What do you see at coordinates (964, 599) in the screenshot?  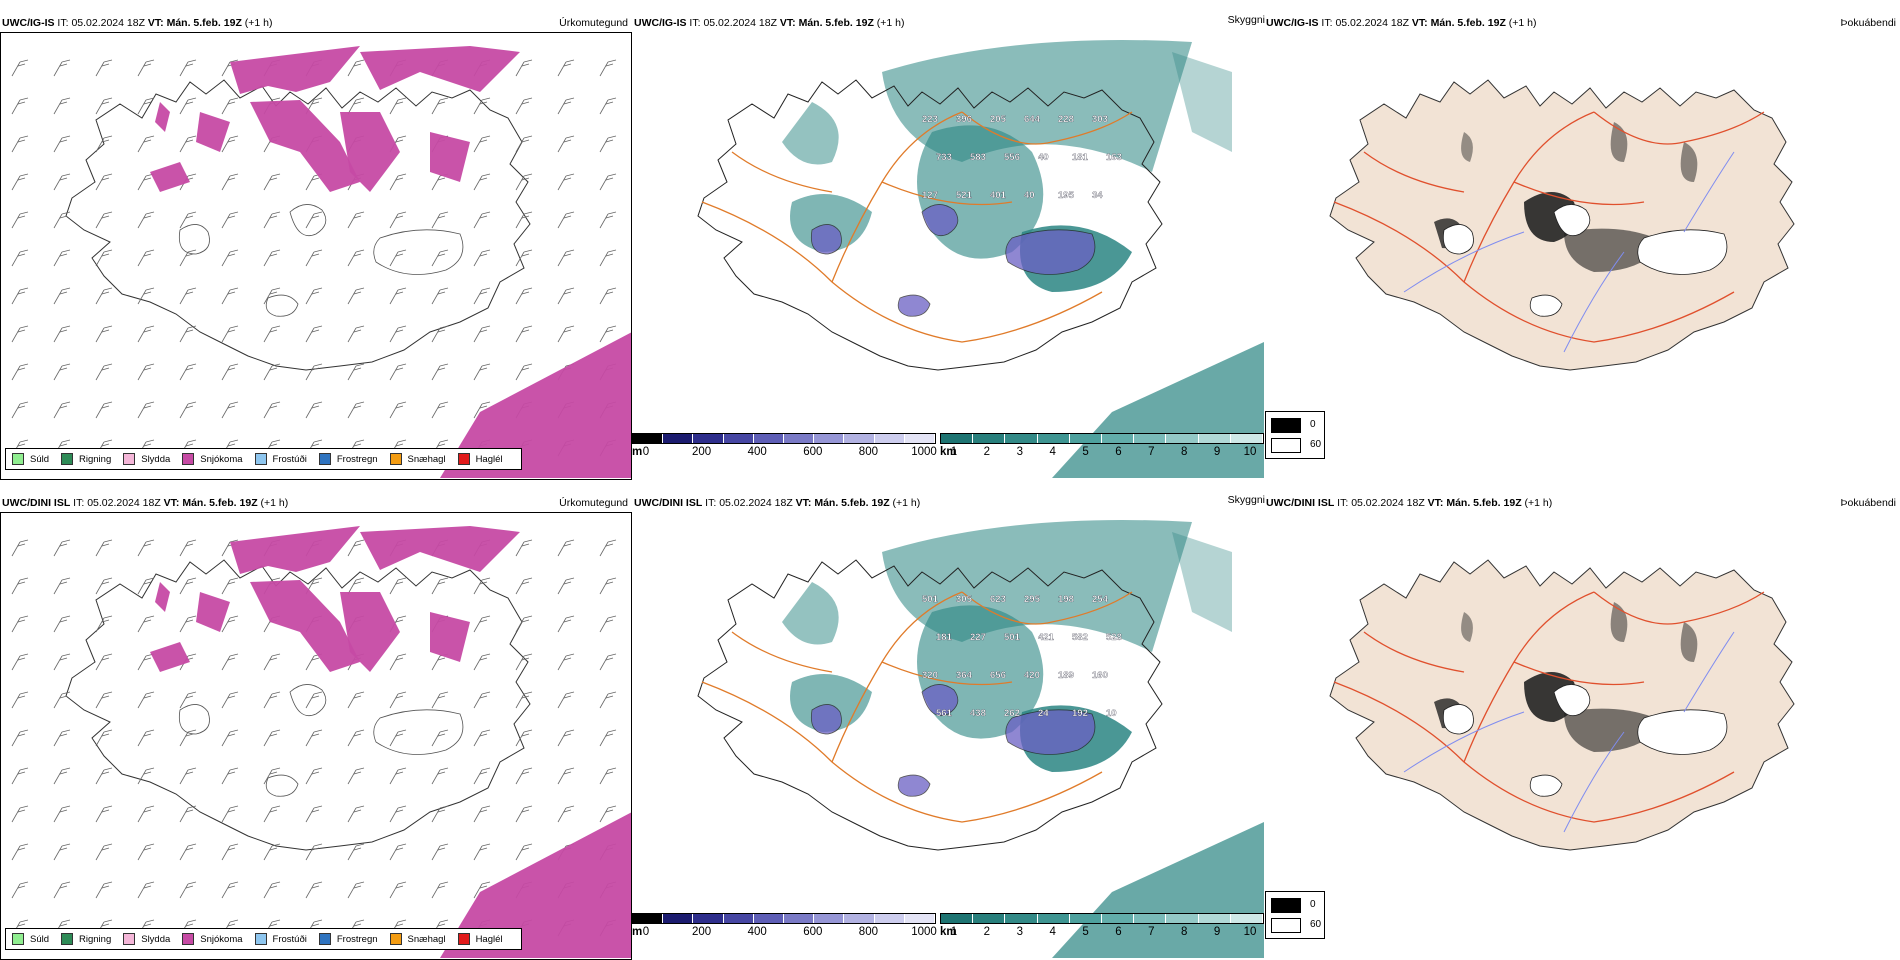 I see `cloud-base-label: 305` at bounding box center [964, 599].